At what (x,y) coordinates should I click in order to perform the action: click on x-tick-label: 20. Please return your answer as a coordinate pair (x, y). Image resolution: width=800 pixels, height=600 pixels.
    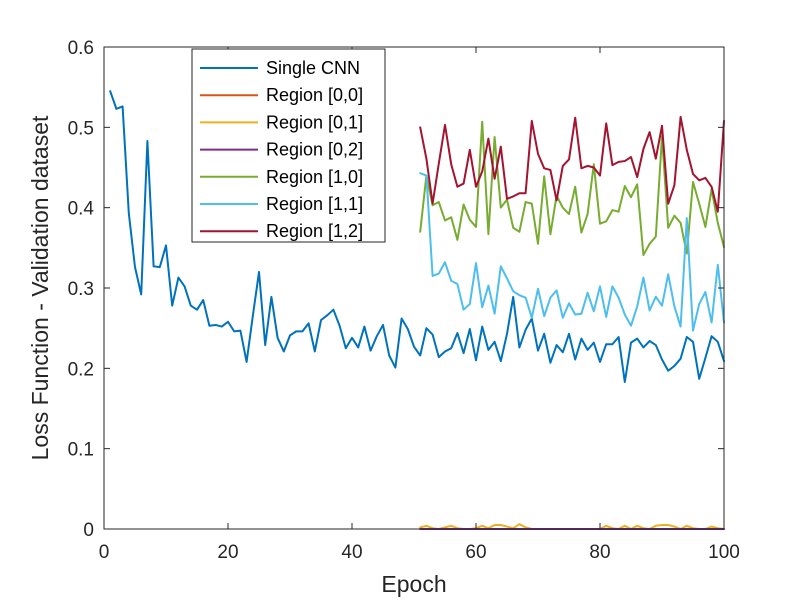
    Looking at the image, I should click on (227, 552).